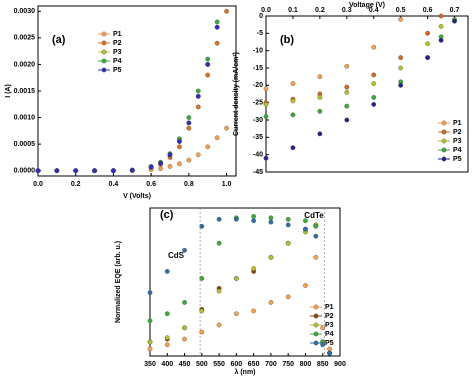 This screenshot has height=378, width=474. What do you see at coordinates (347, 10) in the screenshot?
I see `x-tick-label: 0.3` at bounding box center [347, 10].